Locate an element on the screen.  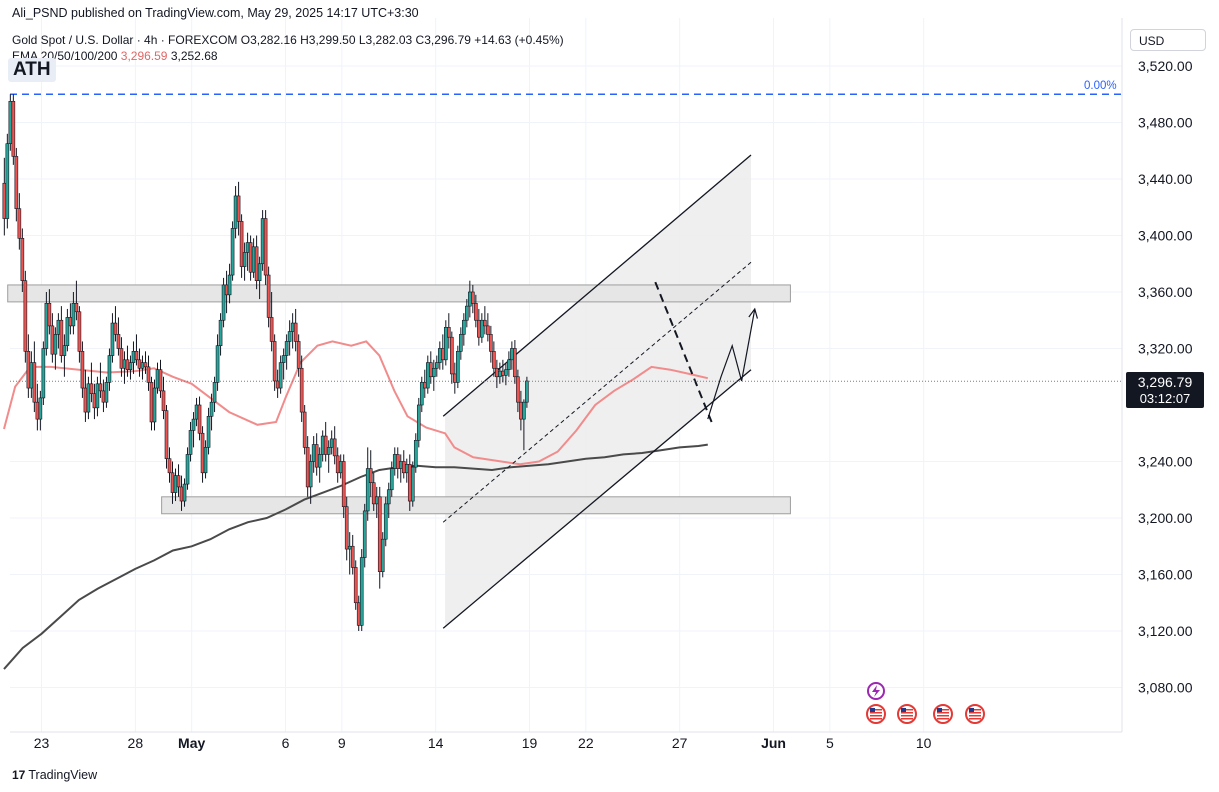
flag-canton is located at coordinates (939, 710).